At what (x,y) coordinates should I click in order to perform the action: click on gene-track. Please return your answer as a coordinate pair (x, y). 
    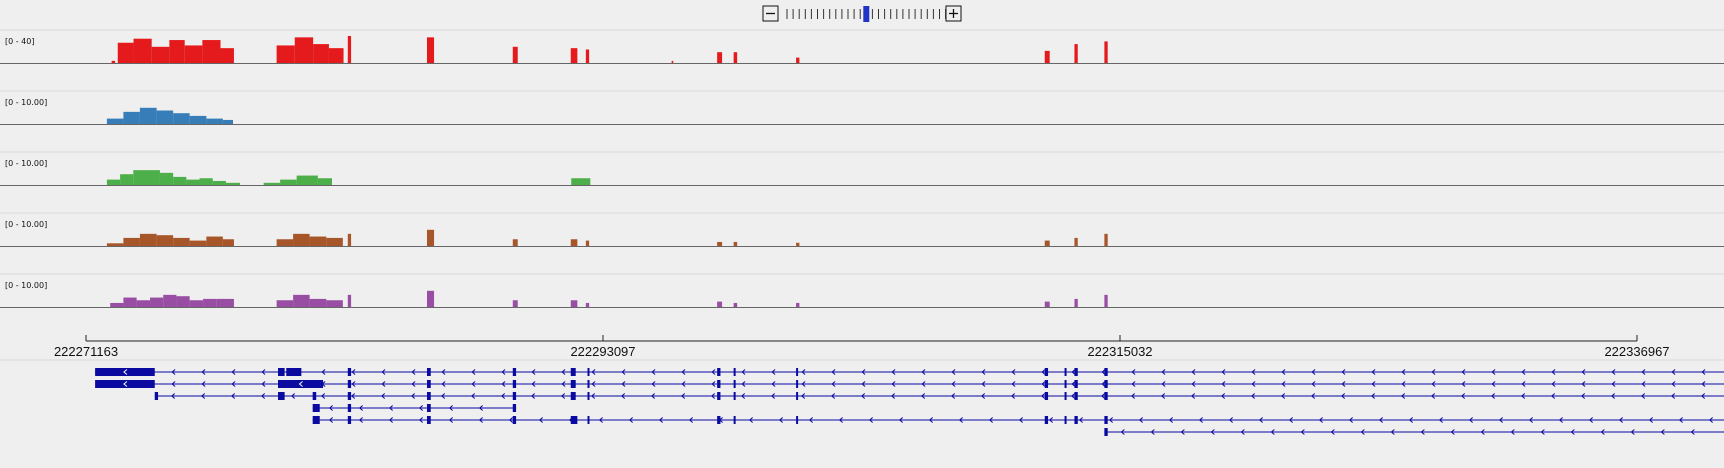
    Looking at the image, I should click on (909, 402).